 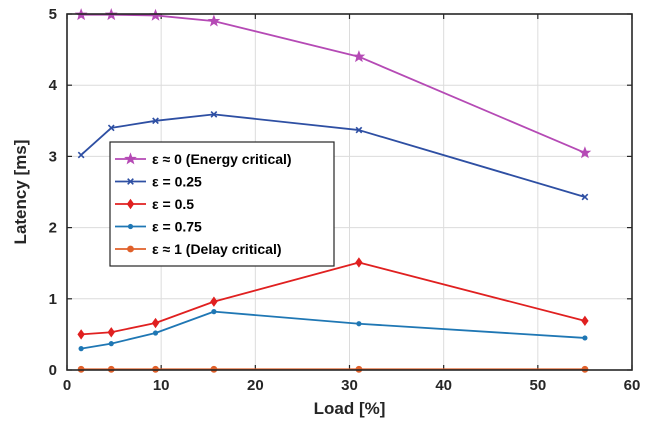 What do you see at coordinates (177, 227) in the screenshot?
I see `legend-label: ε = 0.75` at bounding box center [177, 227].